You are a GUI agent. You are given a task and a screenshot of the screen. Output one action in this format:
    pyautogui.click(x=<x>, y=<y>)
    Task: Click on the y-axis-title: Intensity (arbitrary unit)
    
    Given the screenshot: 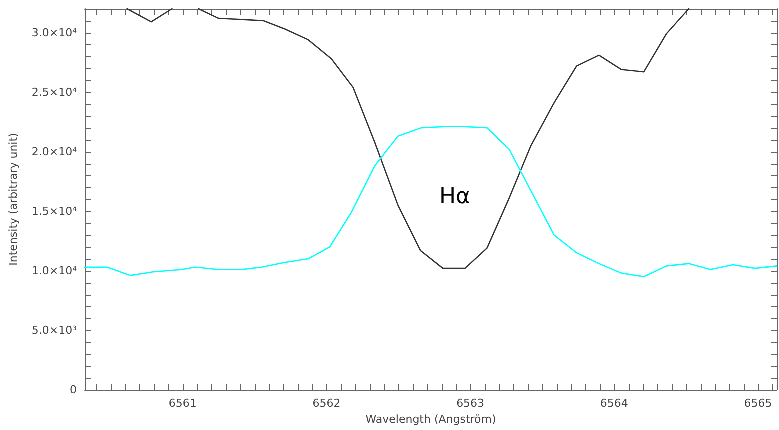 What is the action you would take?
    pyautogui.click(x=13, y=199)
    